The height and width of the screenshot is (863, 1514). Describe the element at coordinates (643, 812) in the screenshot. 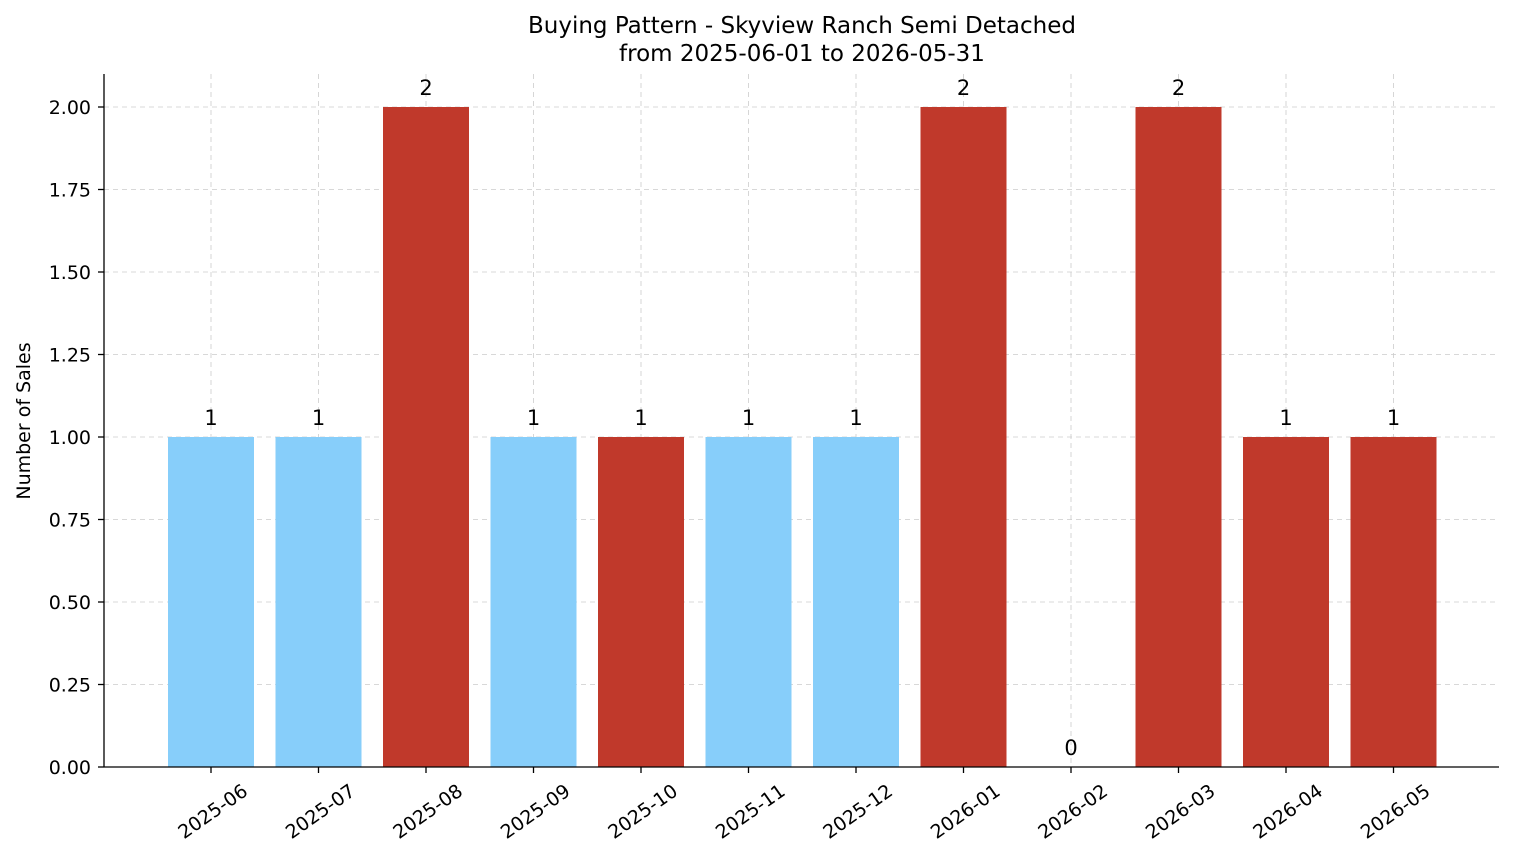

I see `x-tick-label: 2025-10` at that location.